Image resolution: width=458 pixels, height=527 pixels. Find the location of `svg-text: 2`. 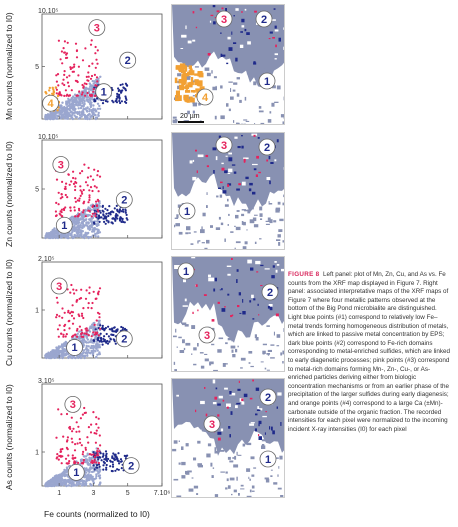

svg-text: 2 is located at coordinates (264, 20).